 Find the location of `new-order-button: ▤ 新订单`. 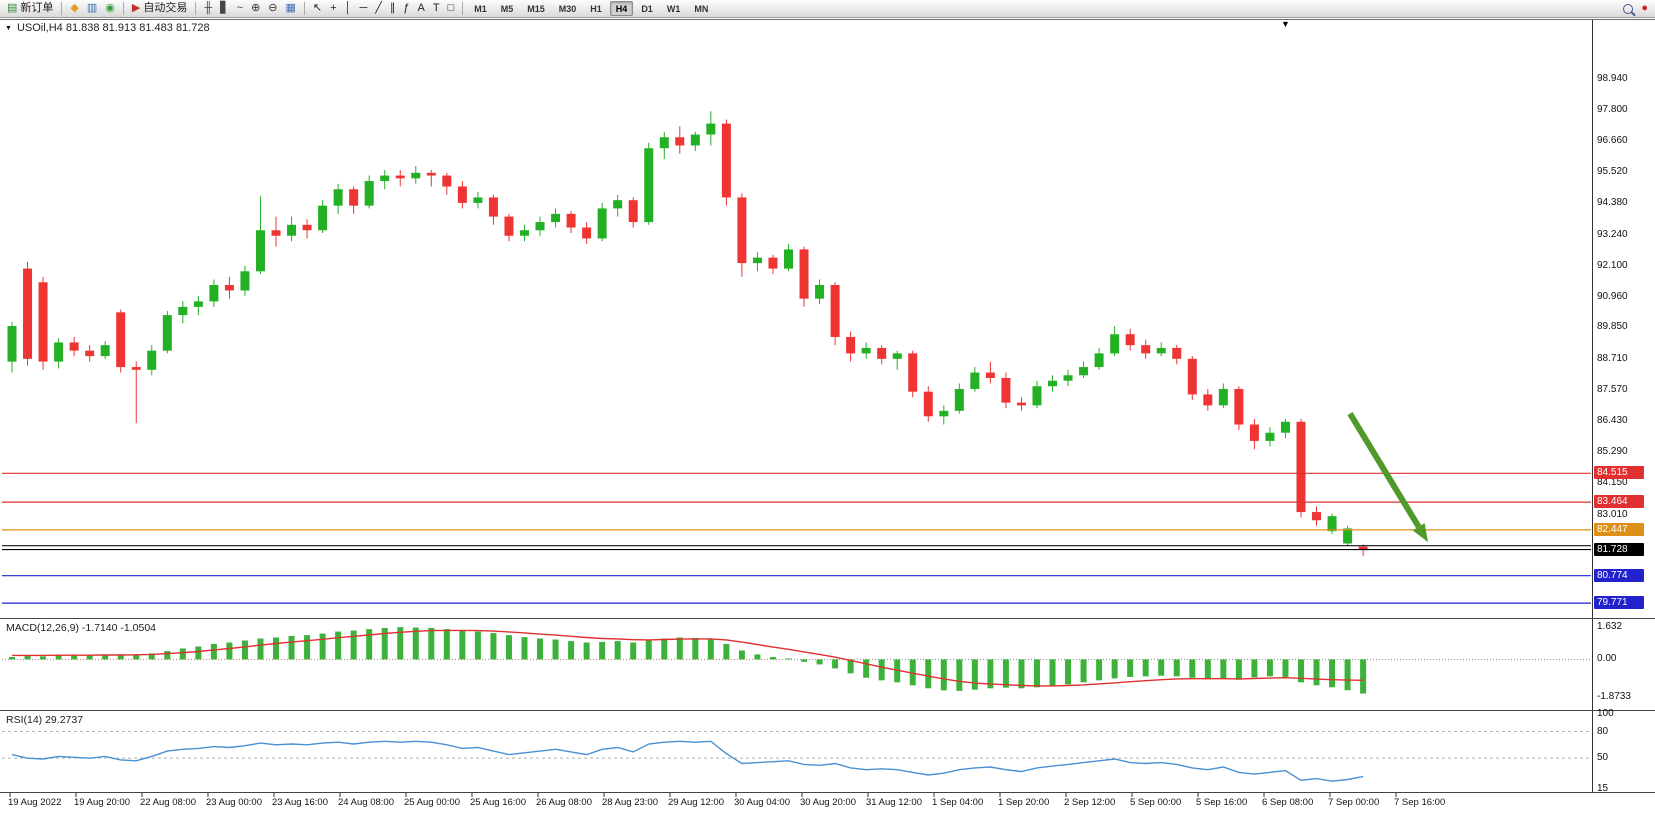

new-order-button: ▤ 新订单 is located at coordinates (30, 9).